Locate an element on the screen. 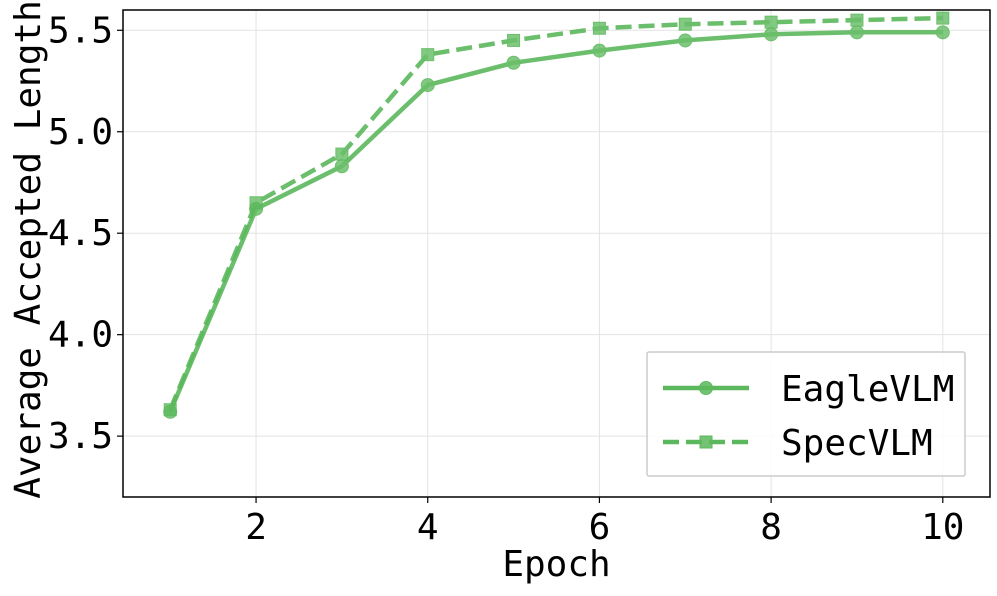 The height and width of the screenshot is (596, 997). x-axis-ticks: 2 4 6 8 10 is located at coordinates (604, 522).